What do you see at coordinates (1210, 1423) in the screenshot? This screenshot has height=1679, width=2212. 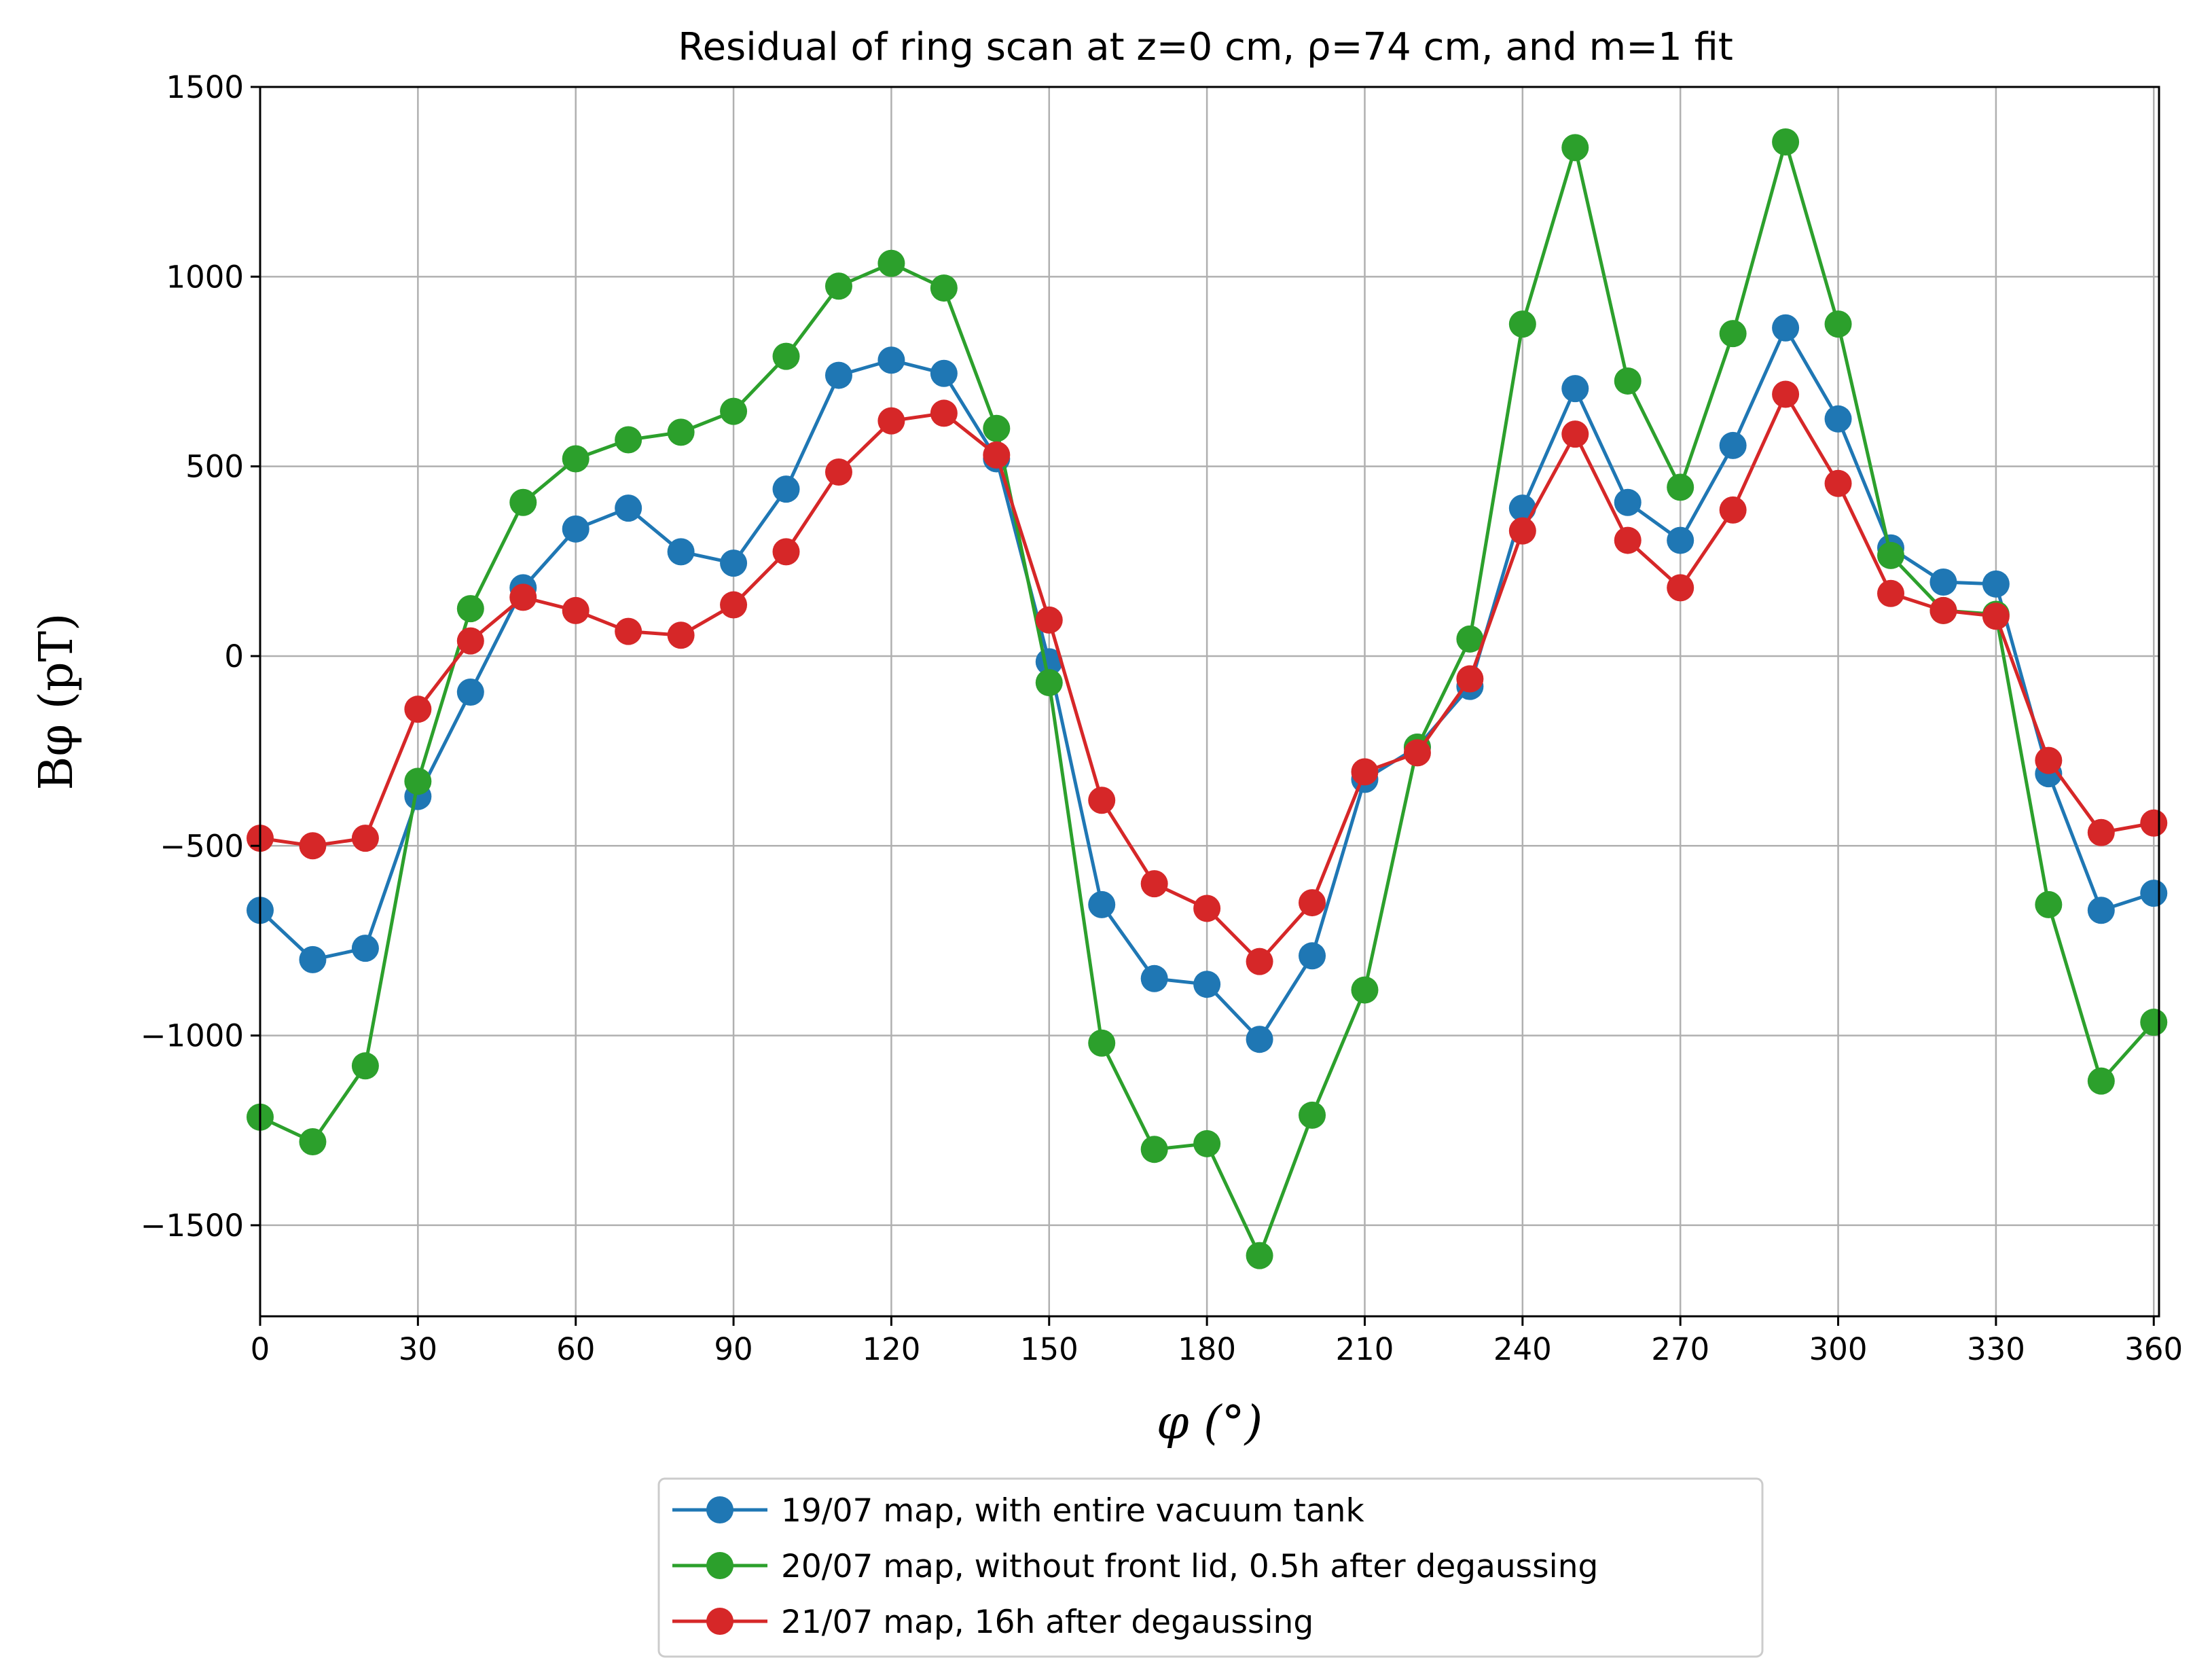 I see `x-axis-label: φ (°)` at bounding box center [1210, 1423].